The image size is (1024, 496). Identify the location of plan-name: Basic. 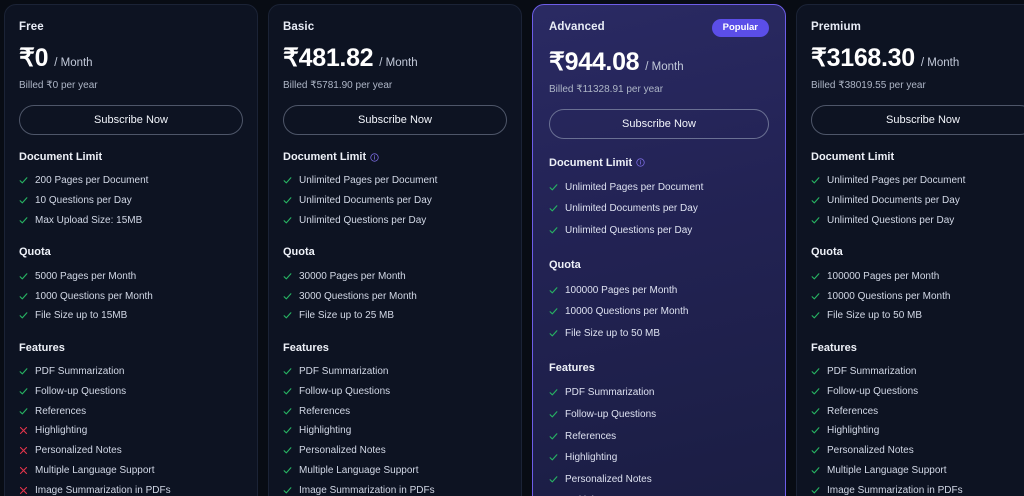
(299, 27).